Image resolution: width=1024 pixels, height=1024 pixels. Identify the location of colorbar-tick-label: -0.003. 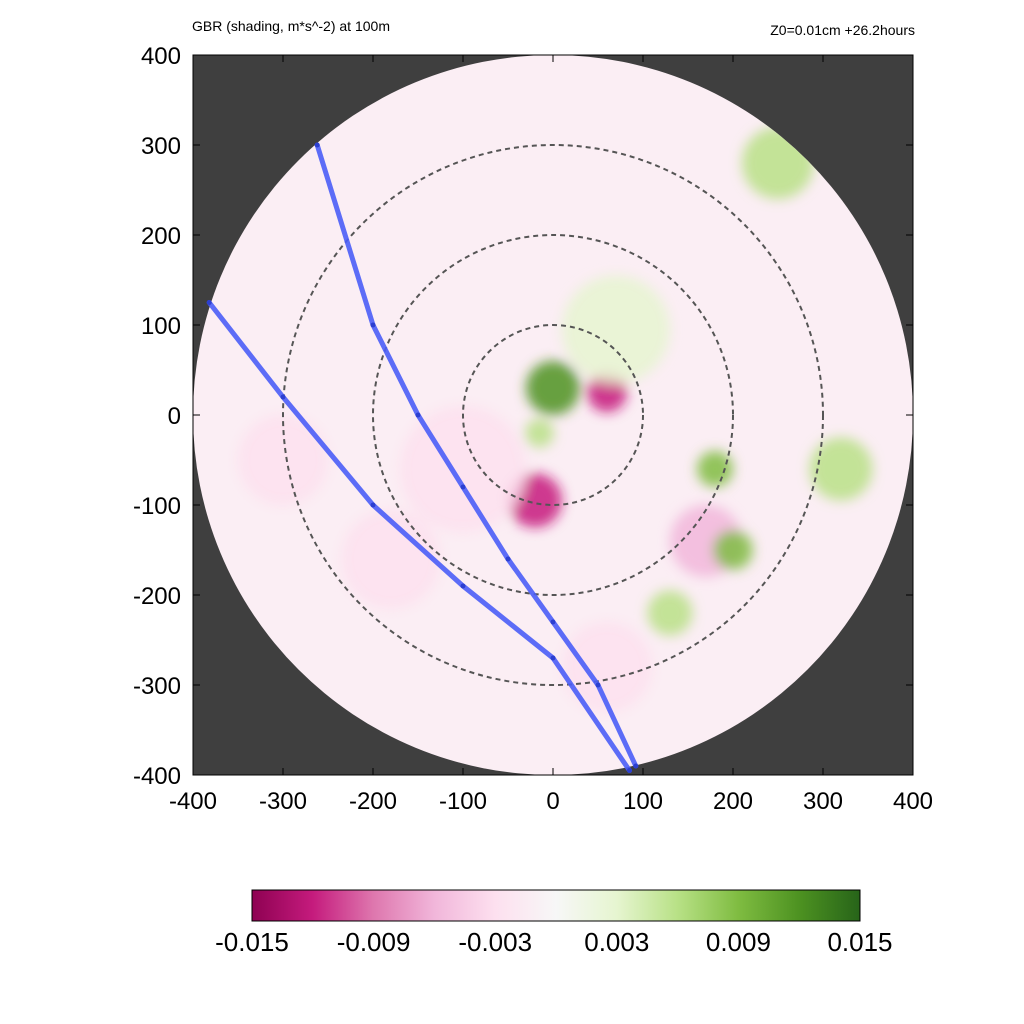
(495, 942).